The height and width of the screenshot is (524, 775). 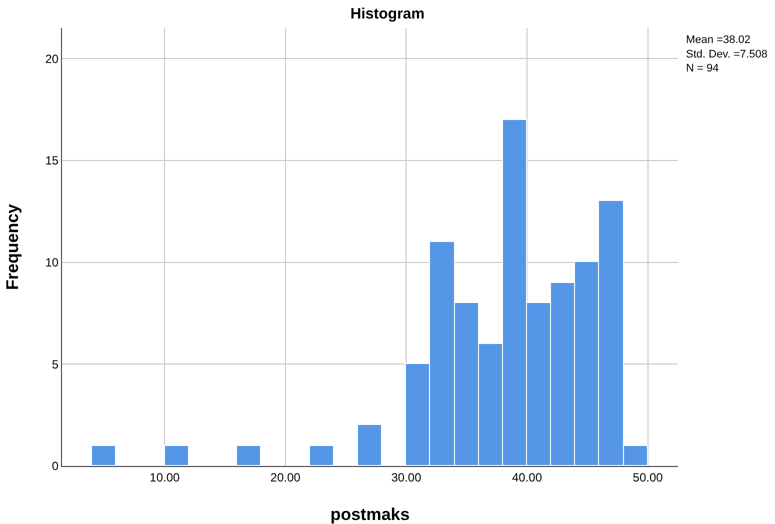 I want to click on x-axis-title: postmaks, so click(x=370, y=514).